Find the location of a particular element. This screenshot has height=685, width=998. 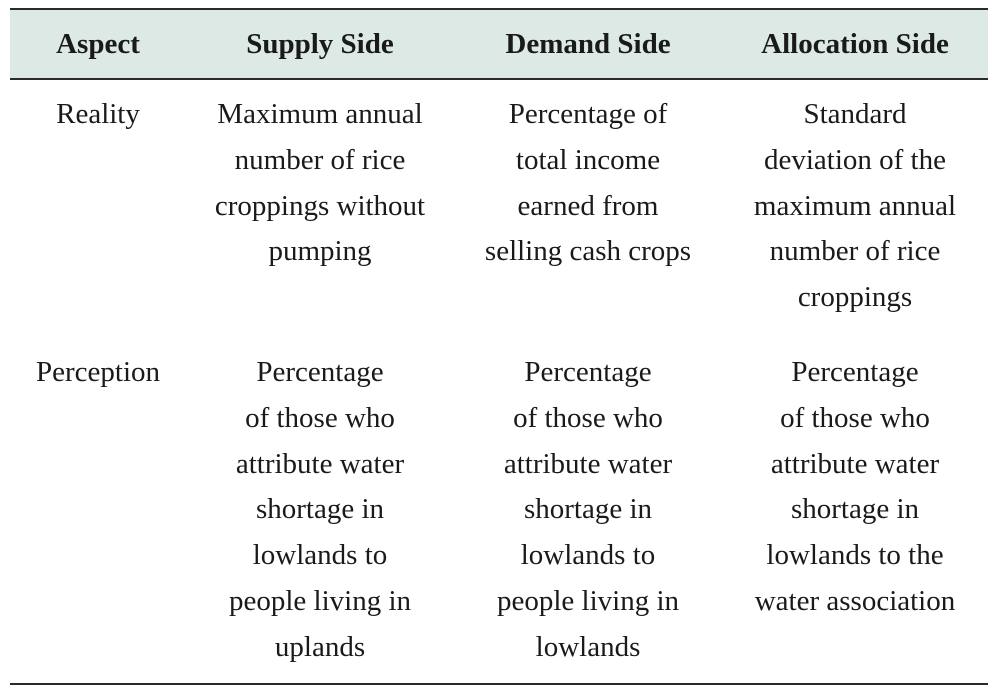

cell-line: croppings is located at coordinates (855, 297).